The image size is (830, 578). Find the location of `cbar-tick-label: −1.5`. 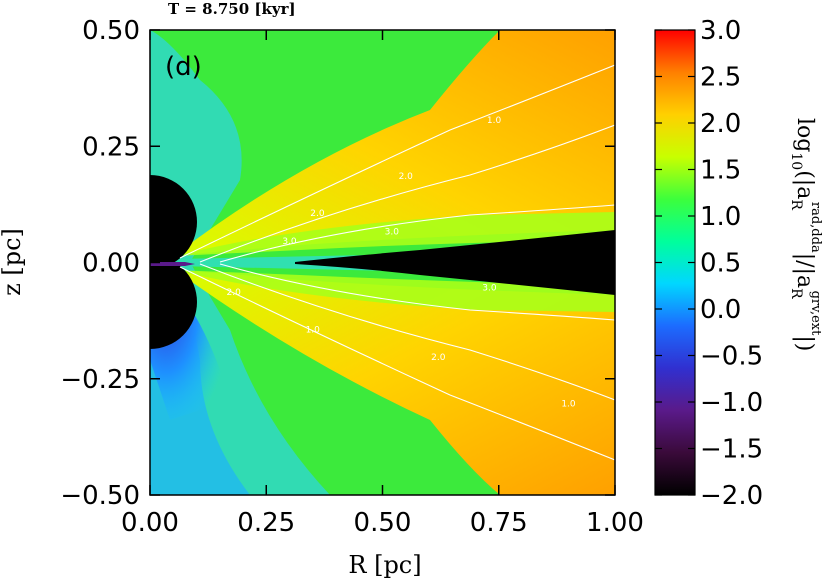

cbar-tick-label: −1.5 is located at coordinates (731, 450).